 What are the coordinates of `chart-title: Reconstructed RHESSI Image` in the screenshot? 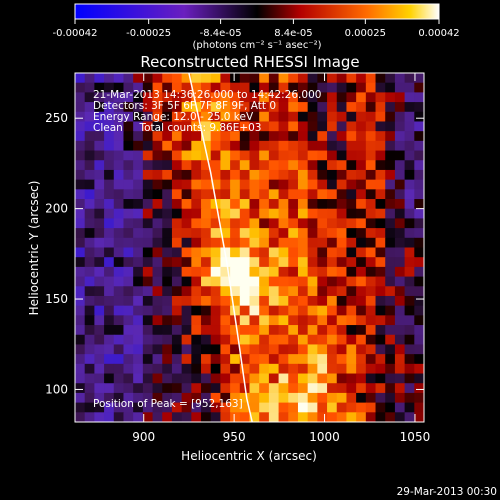 It's located at (249, 62).